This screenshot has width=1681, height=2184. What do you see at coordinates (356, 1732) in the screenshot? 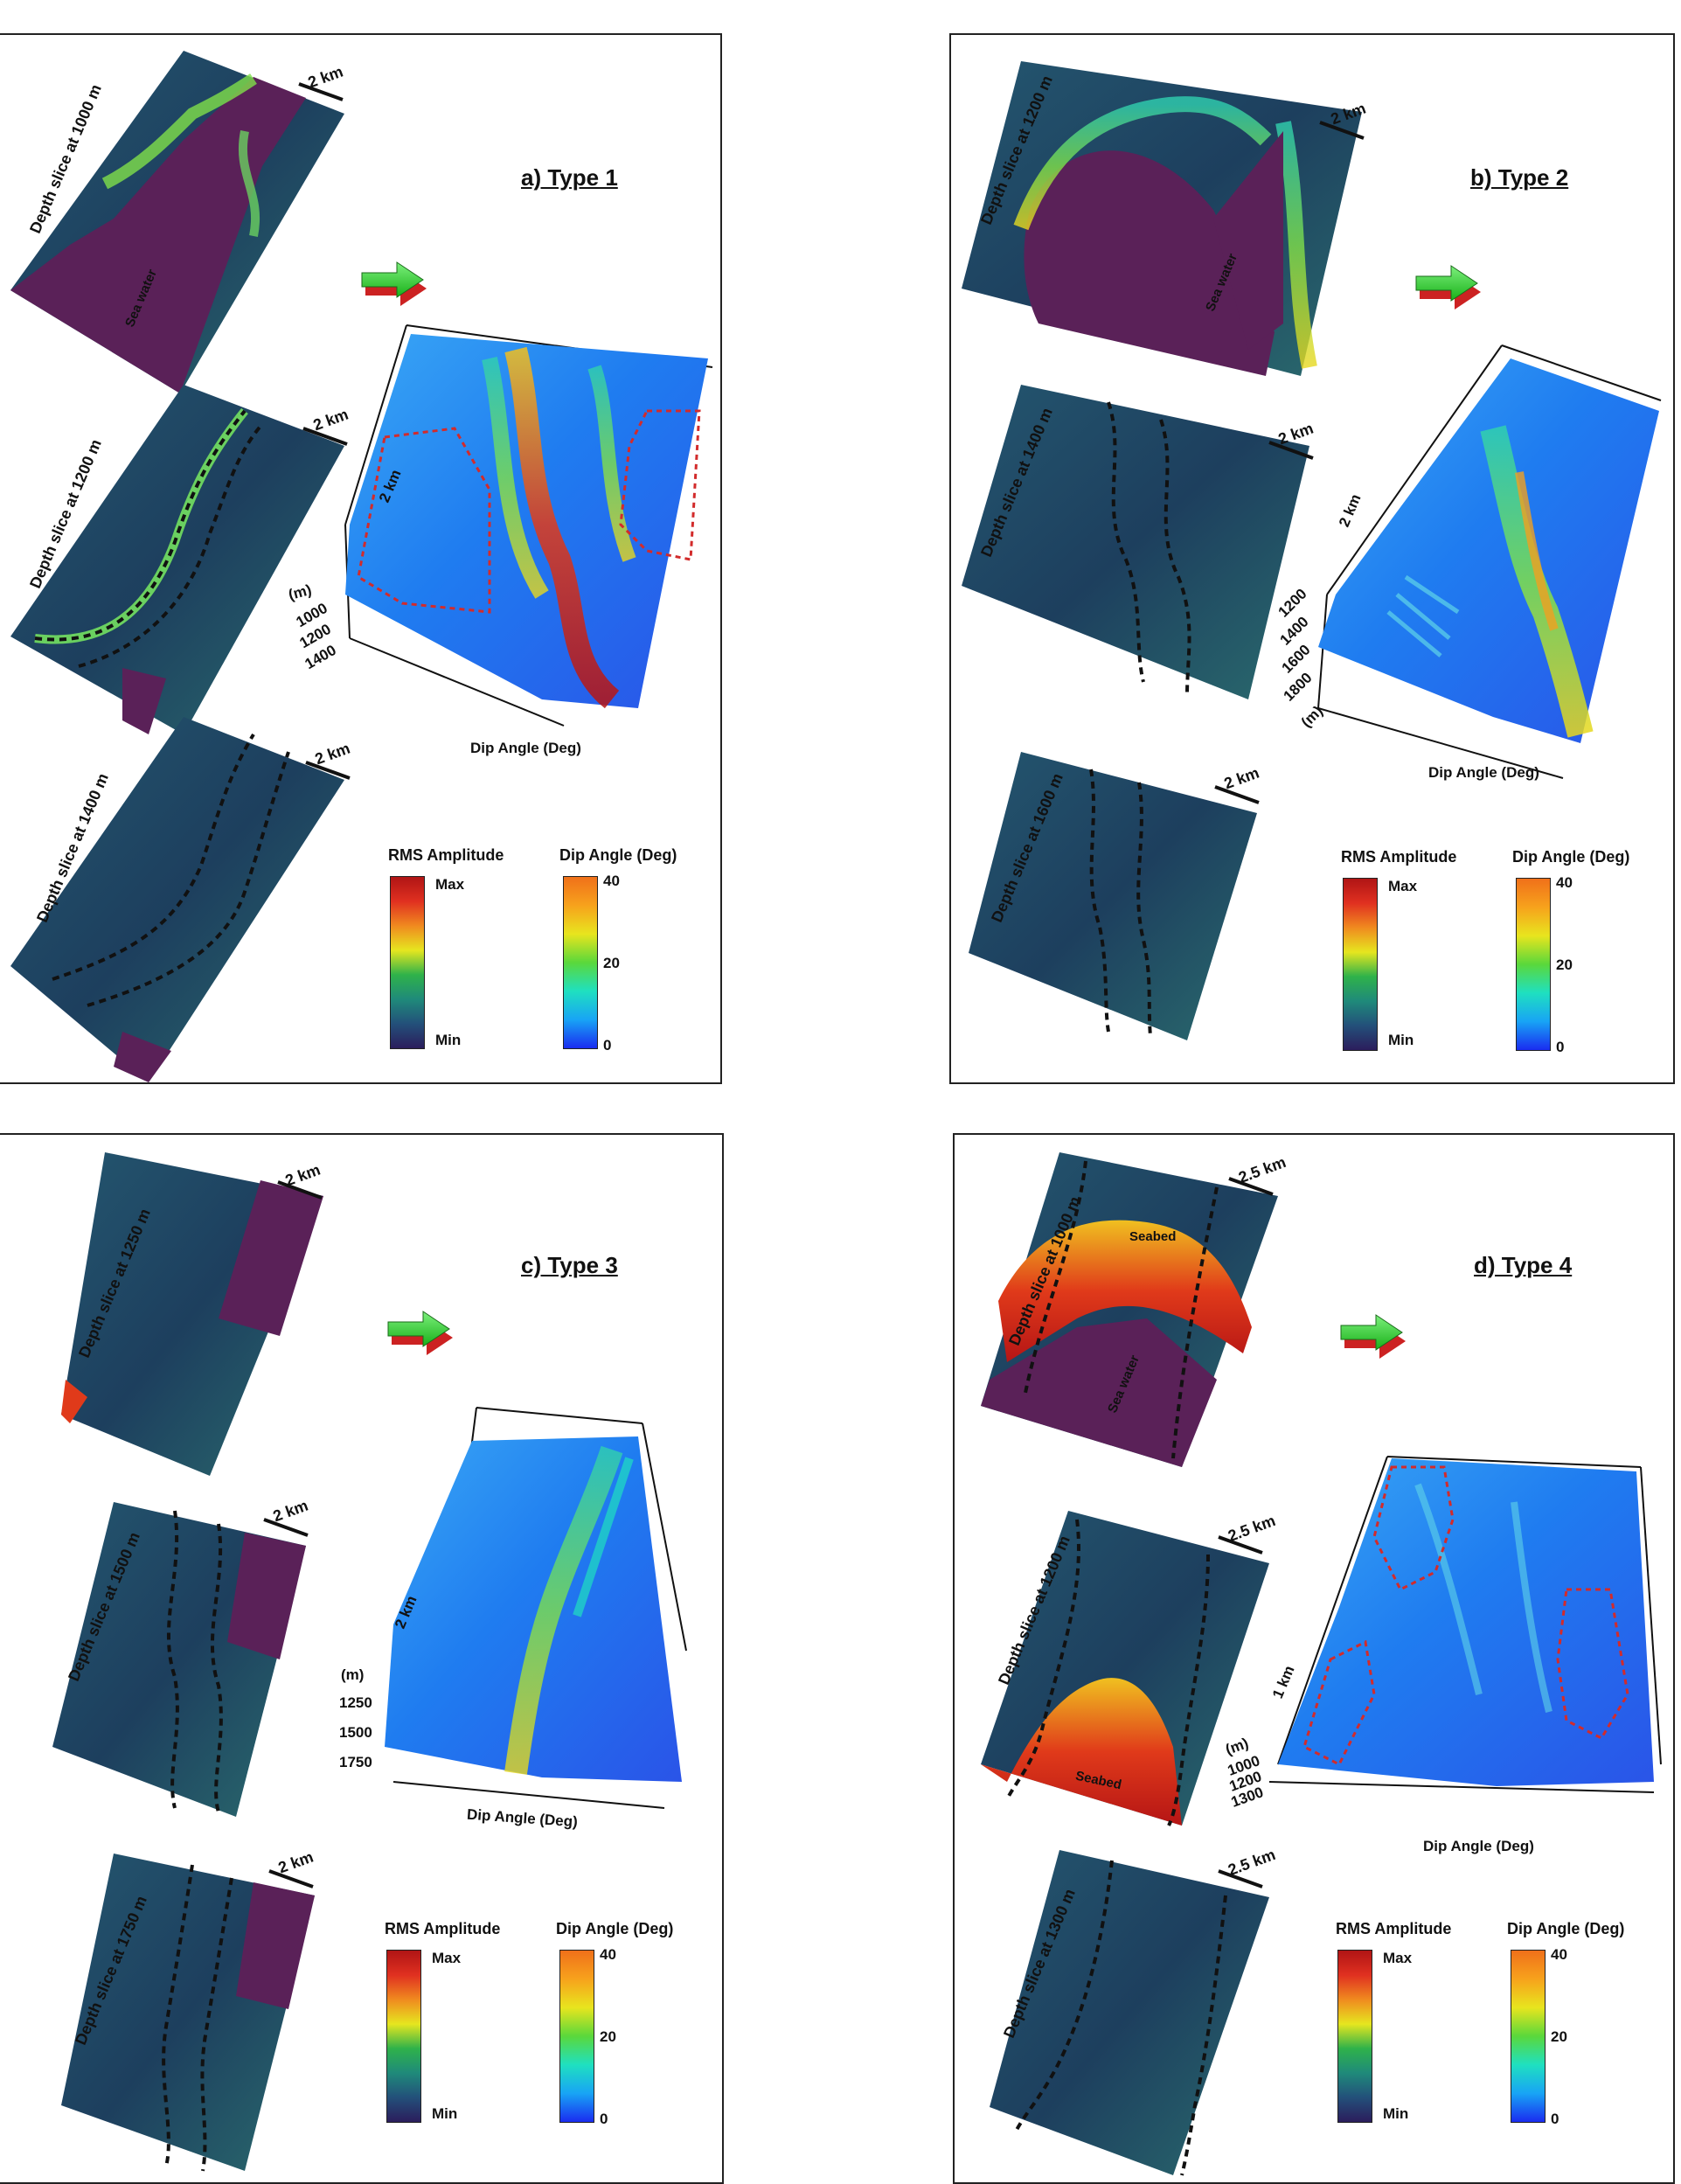
I see `depth-tick: 1500` at bounding box center [356, 1732].